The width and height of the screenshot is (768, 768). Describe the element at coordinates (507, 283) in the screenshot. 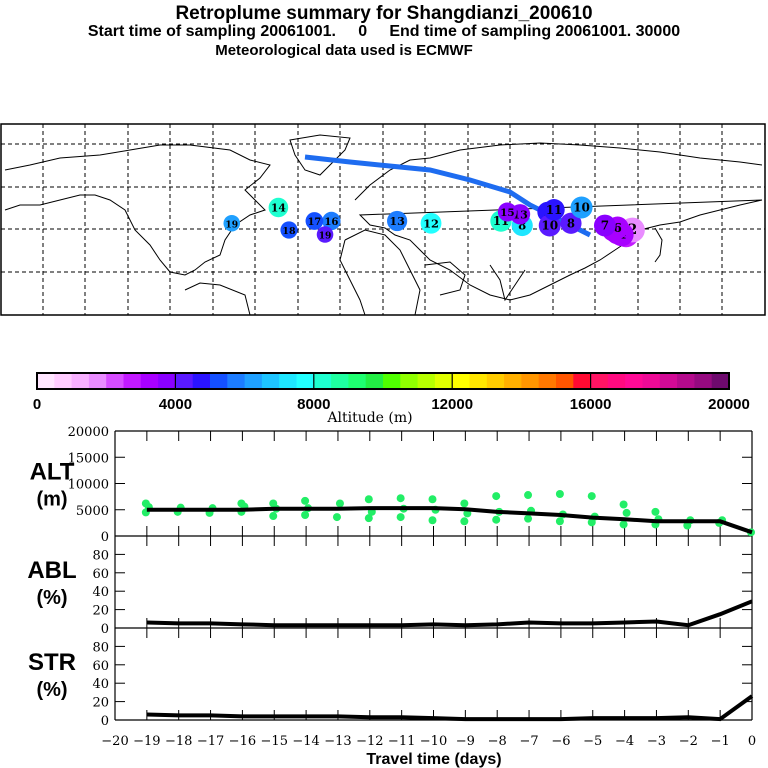

I see `coast-india` at that location.